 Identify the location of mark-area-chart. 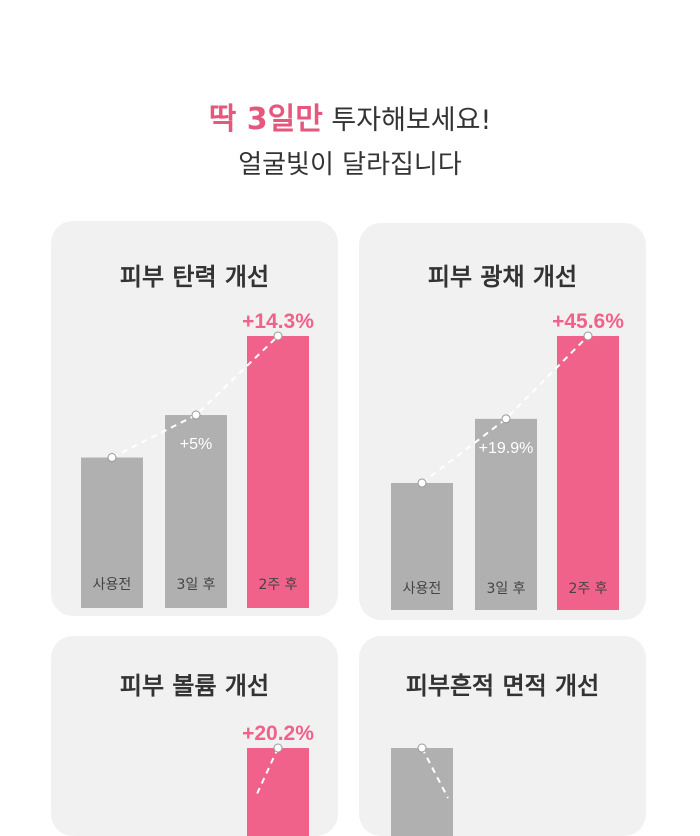
(422, 789).